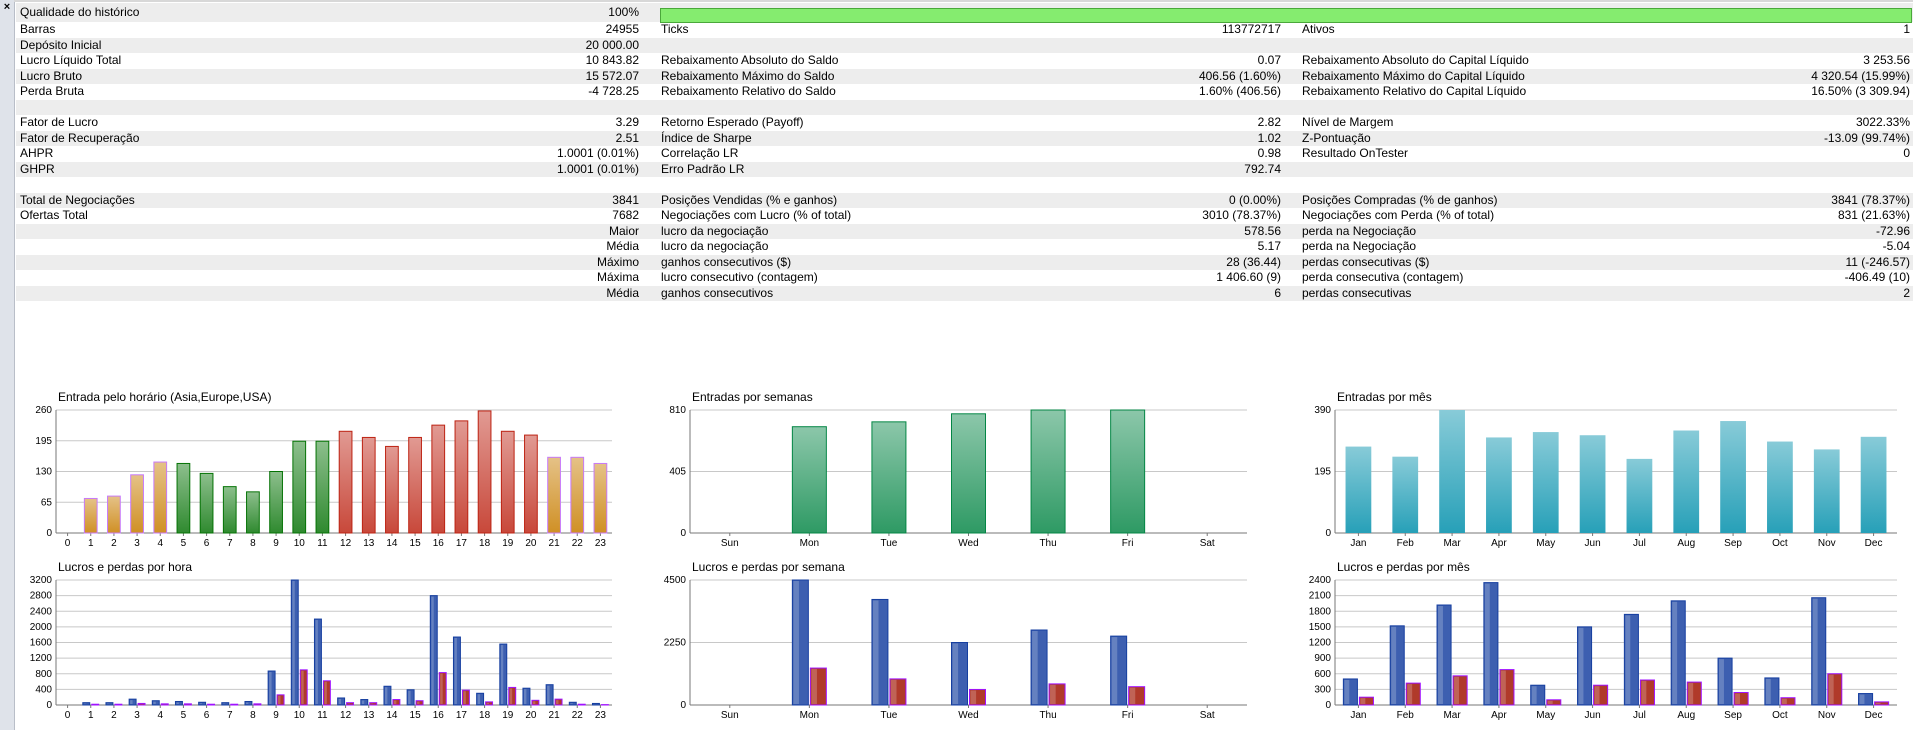 This screenshot has height=730, width=1913. I want to click on chart-canvas: 0 405 810 Sun Mon Tue Wed Thu Fri Sat, so click(958, 477).